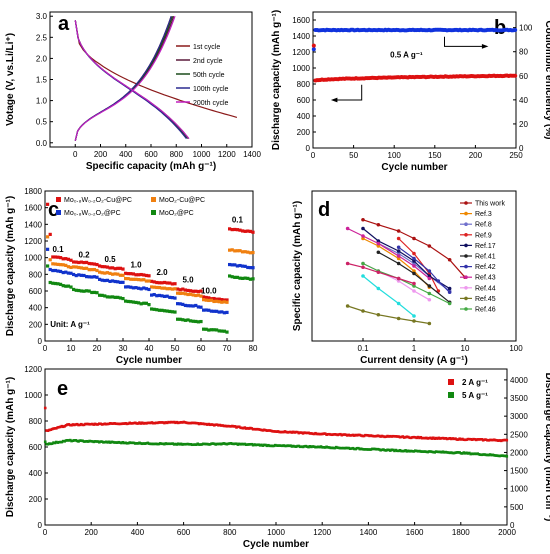 This screenshot has height=554, width=550. Describe the element at coordinates (526, 28) in the screenshot. I see `panel-b-y2tick-label: 100` at that location.